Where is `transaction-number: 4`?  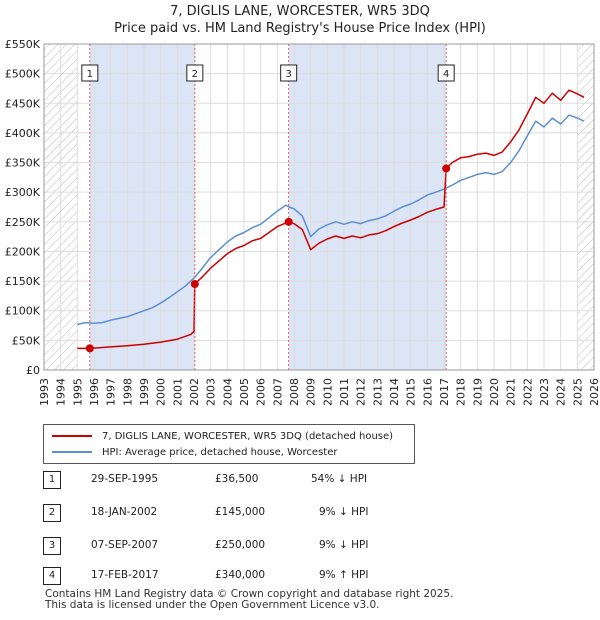
transaction-number: 4 is located at coordinates (52, 576).